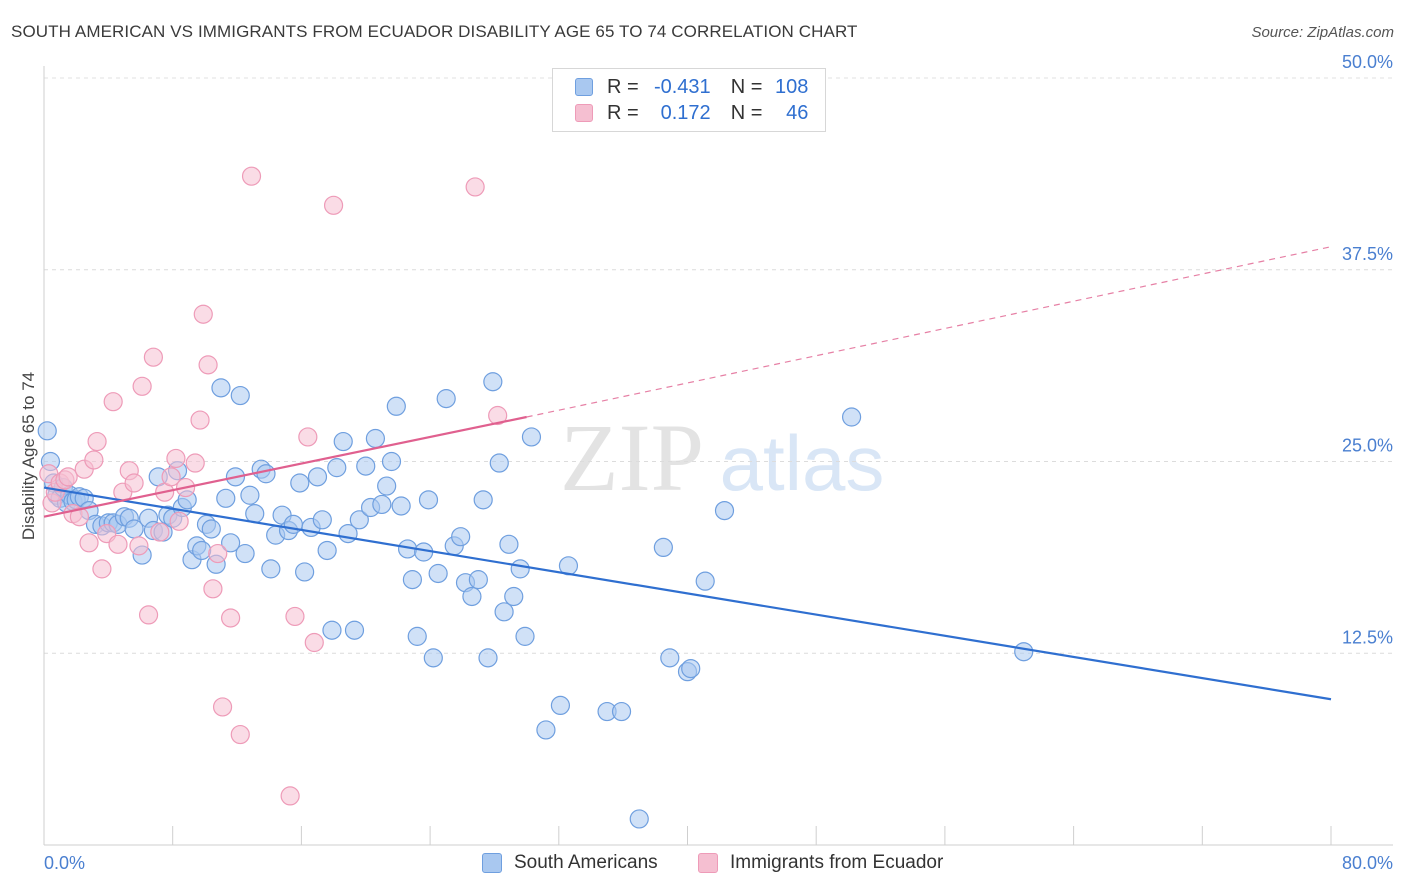 Image resolution: width=1406 pixels, height=892 pixels. What do you see at coordinates (929, 332) in the screenshot?
I see `immigrants-ecuador-trend-extension` at bounding box center [929, 332].